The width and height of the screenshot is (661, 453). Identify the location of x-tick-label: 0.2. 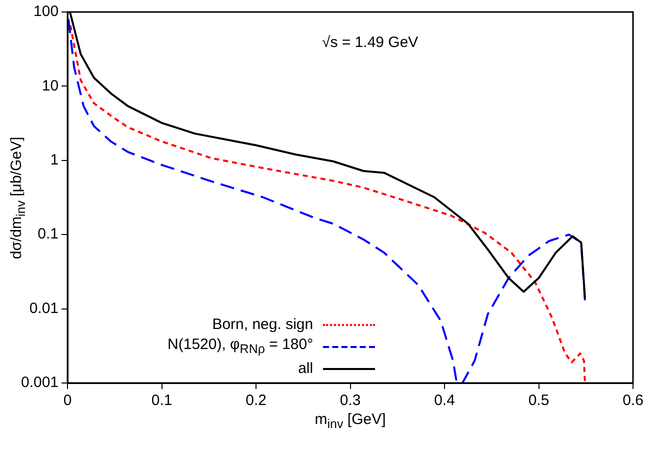
(256, 401).